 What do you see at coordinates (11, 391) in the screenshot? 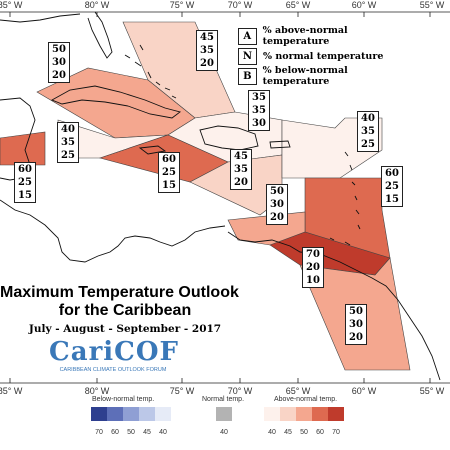
I see `lon-label-bottom: 85° W` at bounding box center [11, 391].